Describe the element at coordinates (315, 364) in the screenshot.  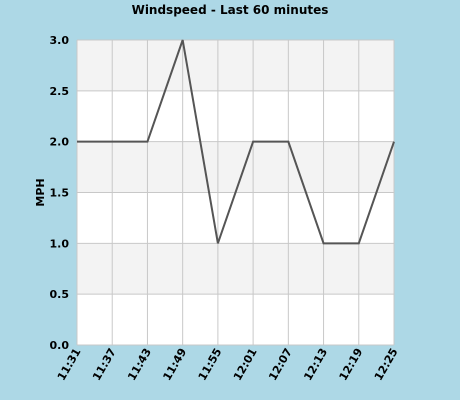
I see `x-tick-label: 12:13` at that location.